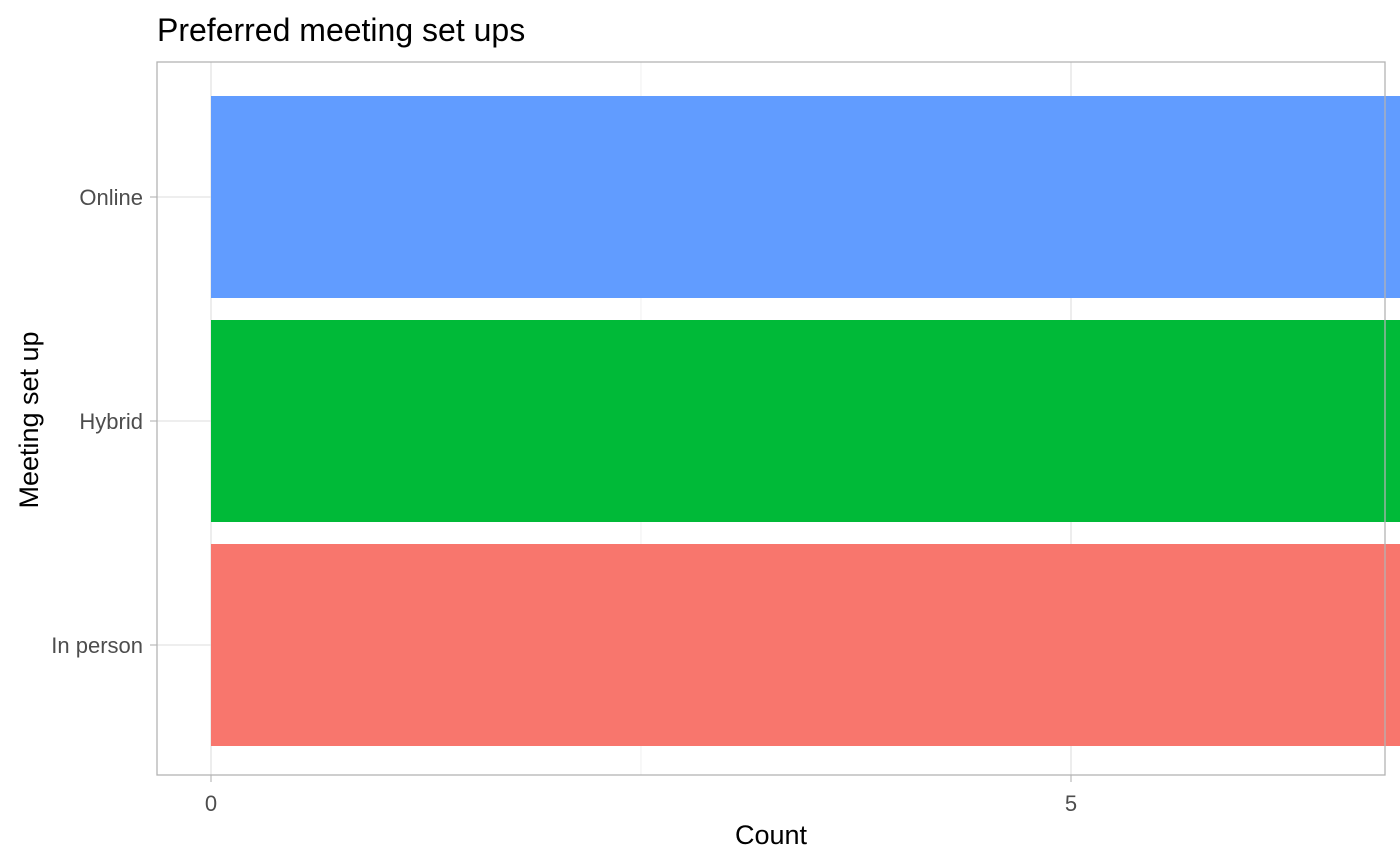 This screenshot has height=865, width=1400. What do you see at coordinates (97, 645) in the screenshot?
I see `y-tick-label: In person` at bounding box center [97, 645].